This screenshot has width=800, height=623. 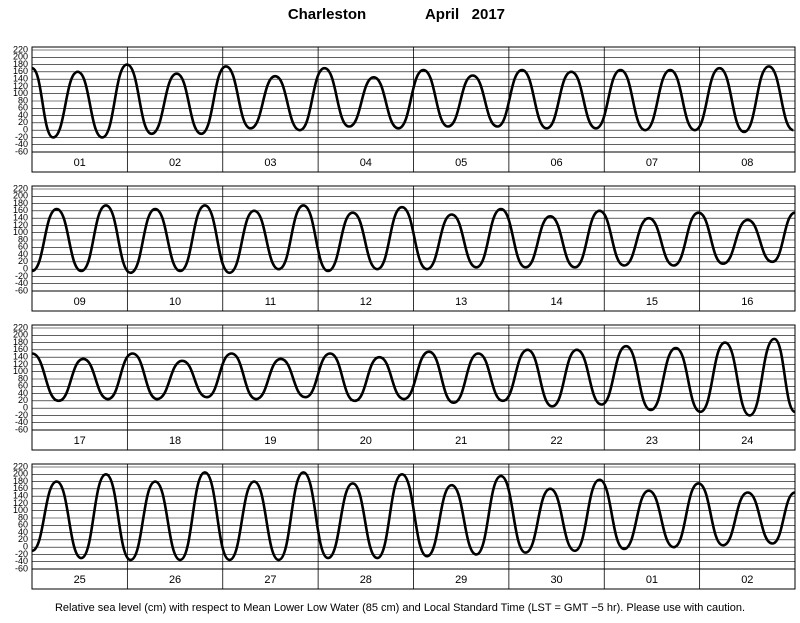 What do you see at coordinates (270, 163) in the screenshot?
I see `day-label: 03` at bounding box center [270, 163].